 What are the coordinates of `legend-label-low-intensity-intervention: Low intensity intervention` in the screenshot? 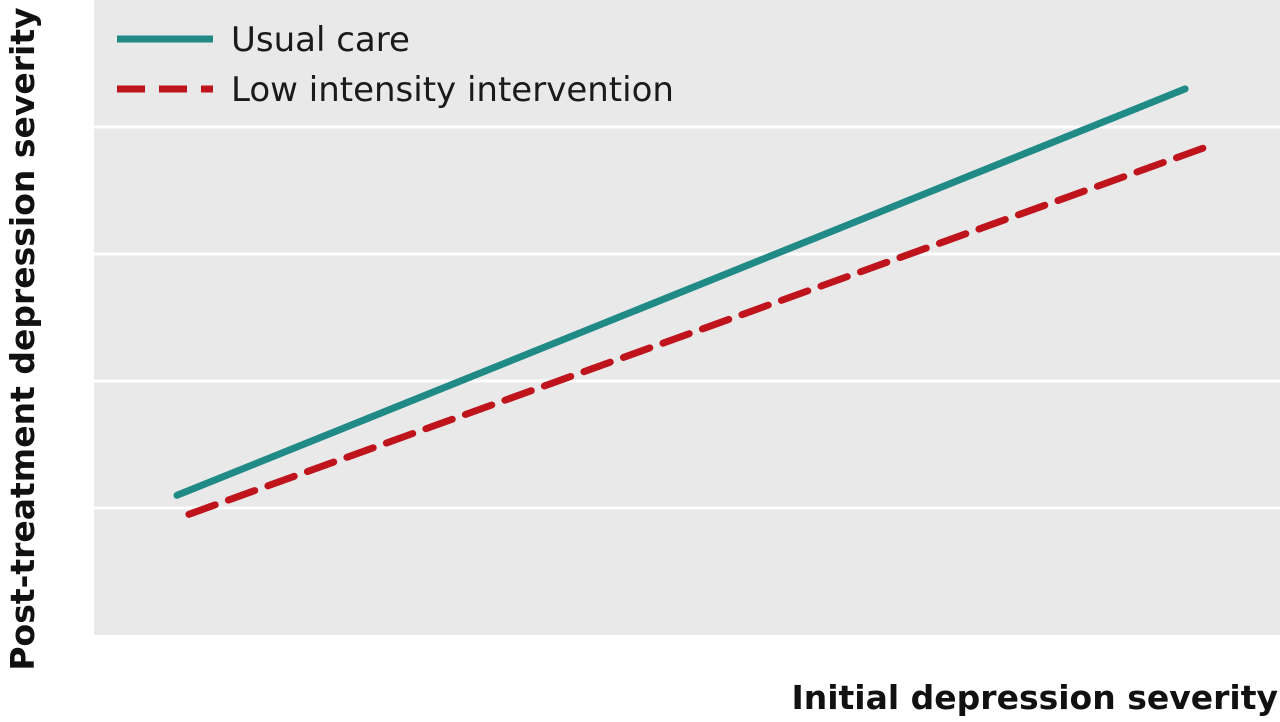 It's located at (452, 90).